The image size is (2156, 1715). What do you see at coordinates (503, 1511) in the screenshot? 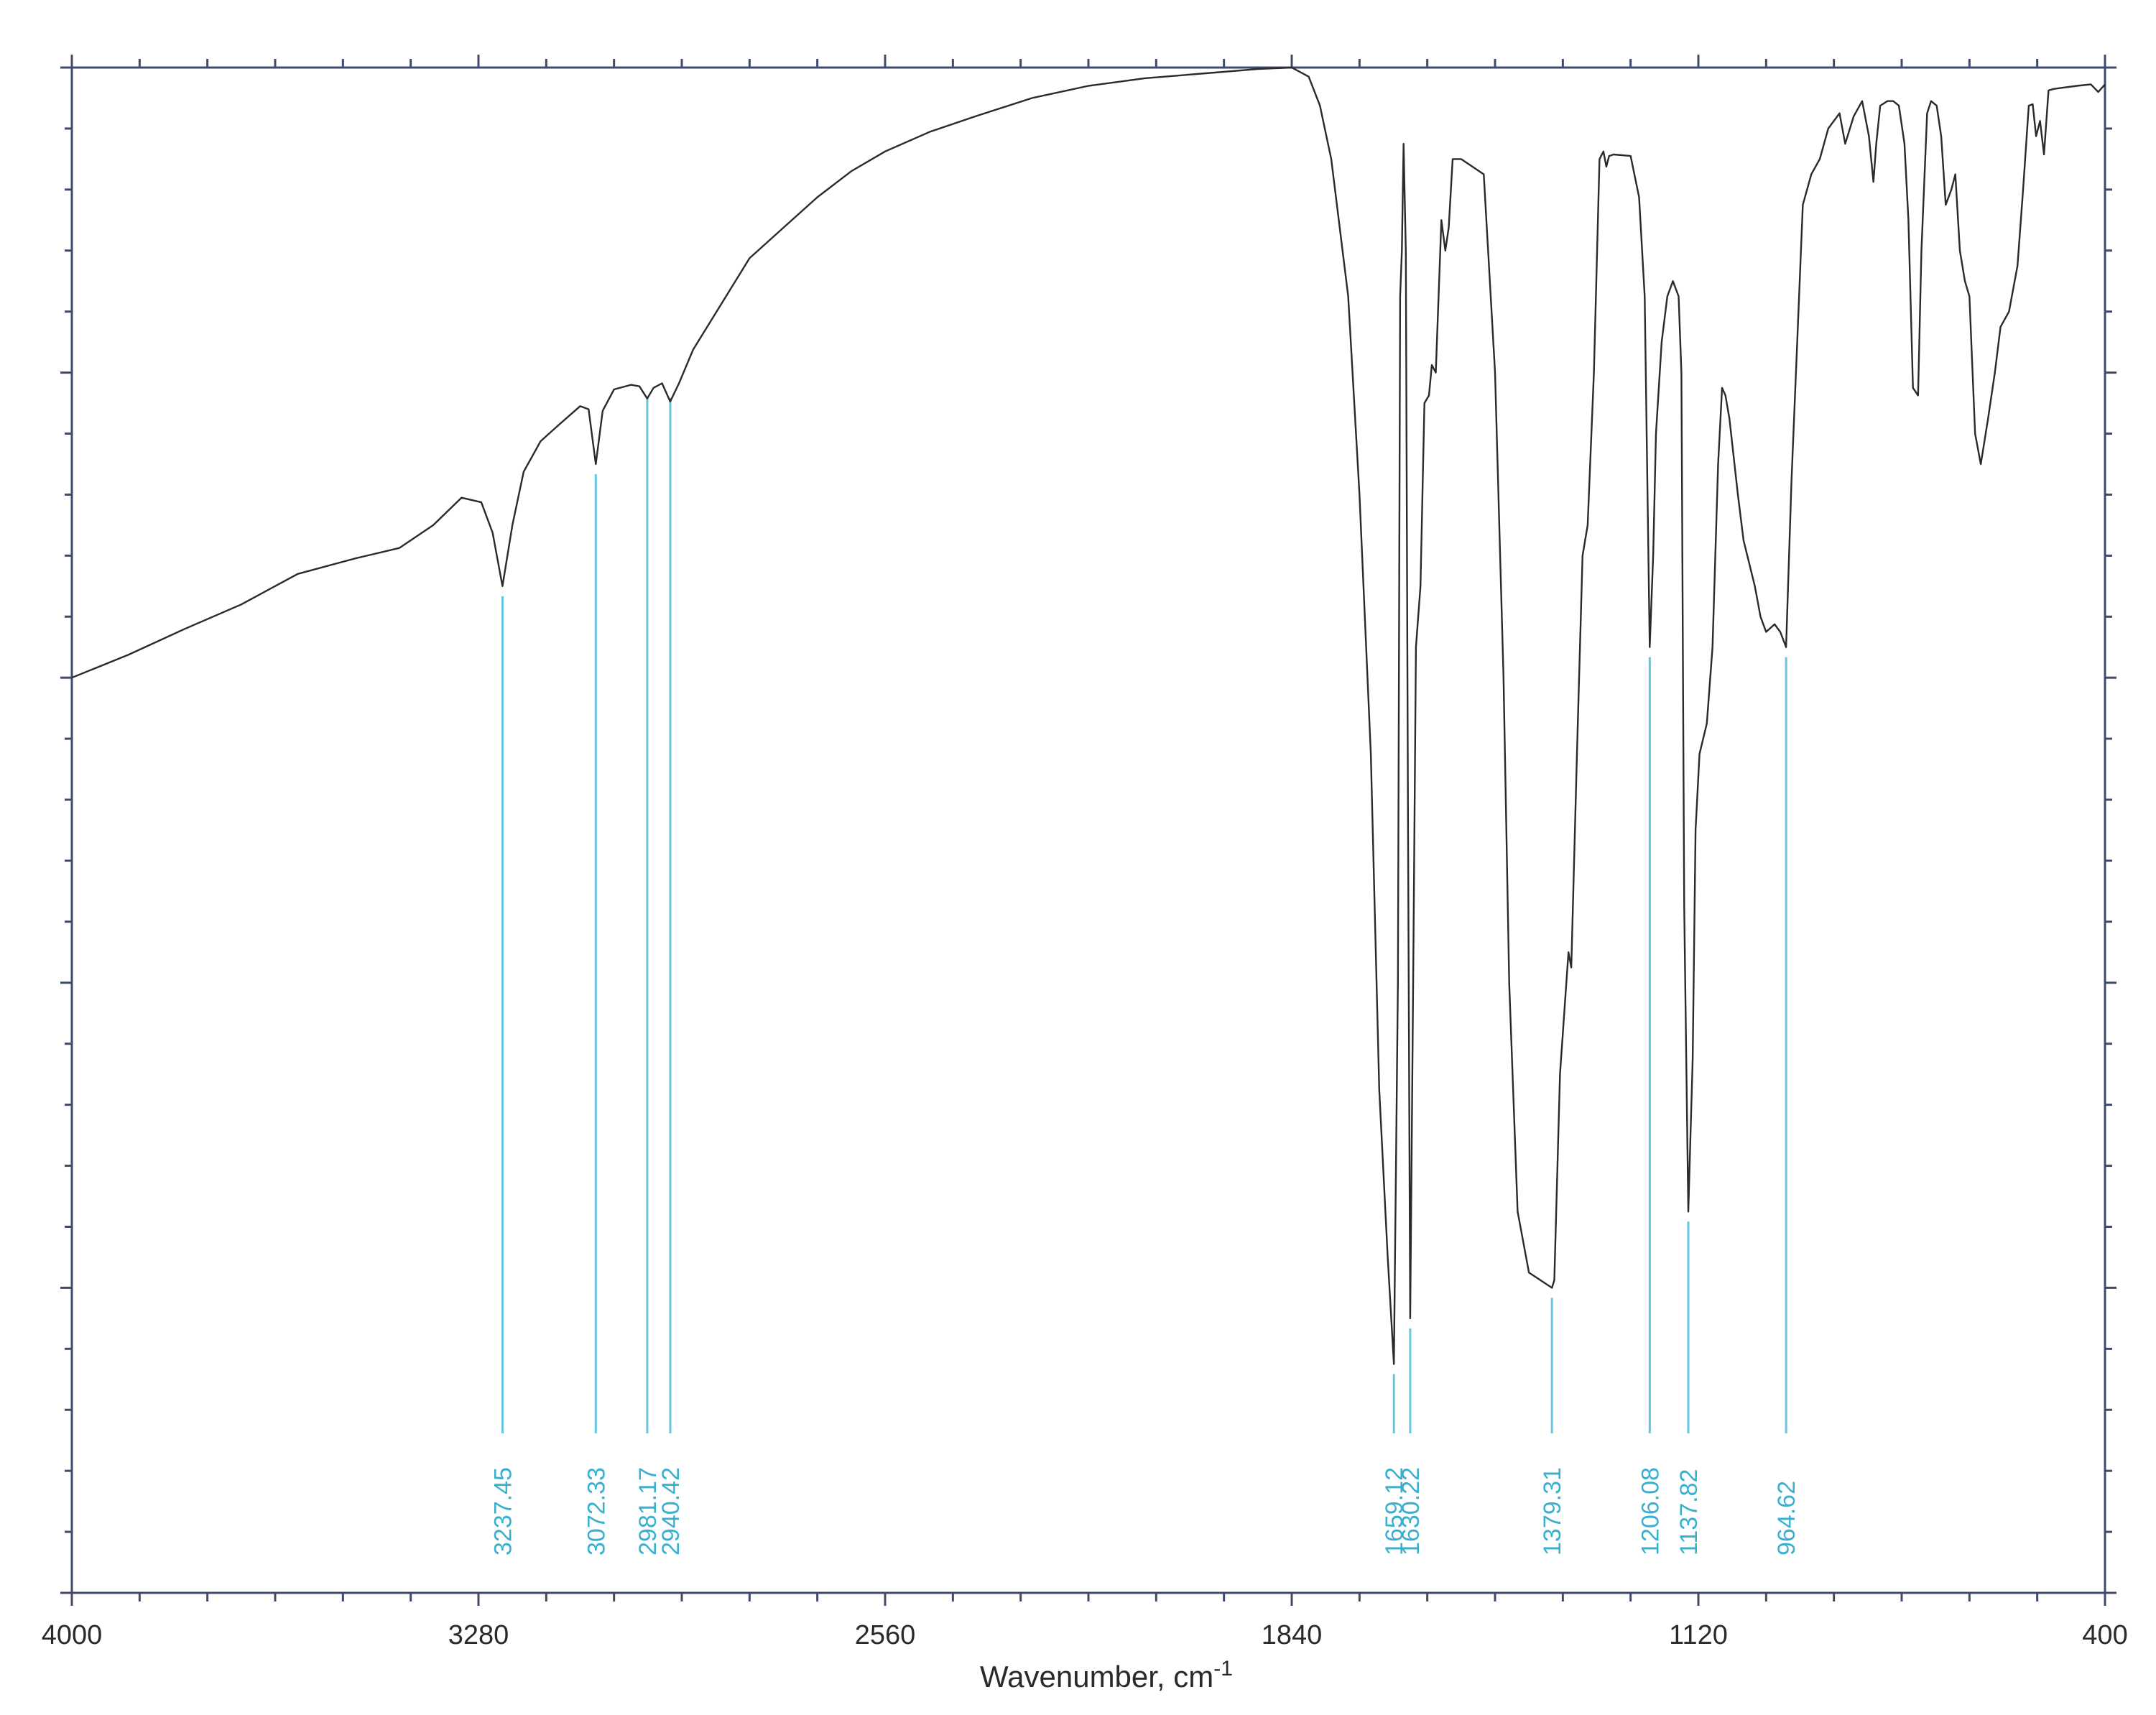
I see `peak-label: 3237.45` at bounding box center [503, 1511].